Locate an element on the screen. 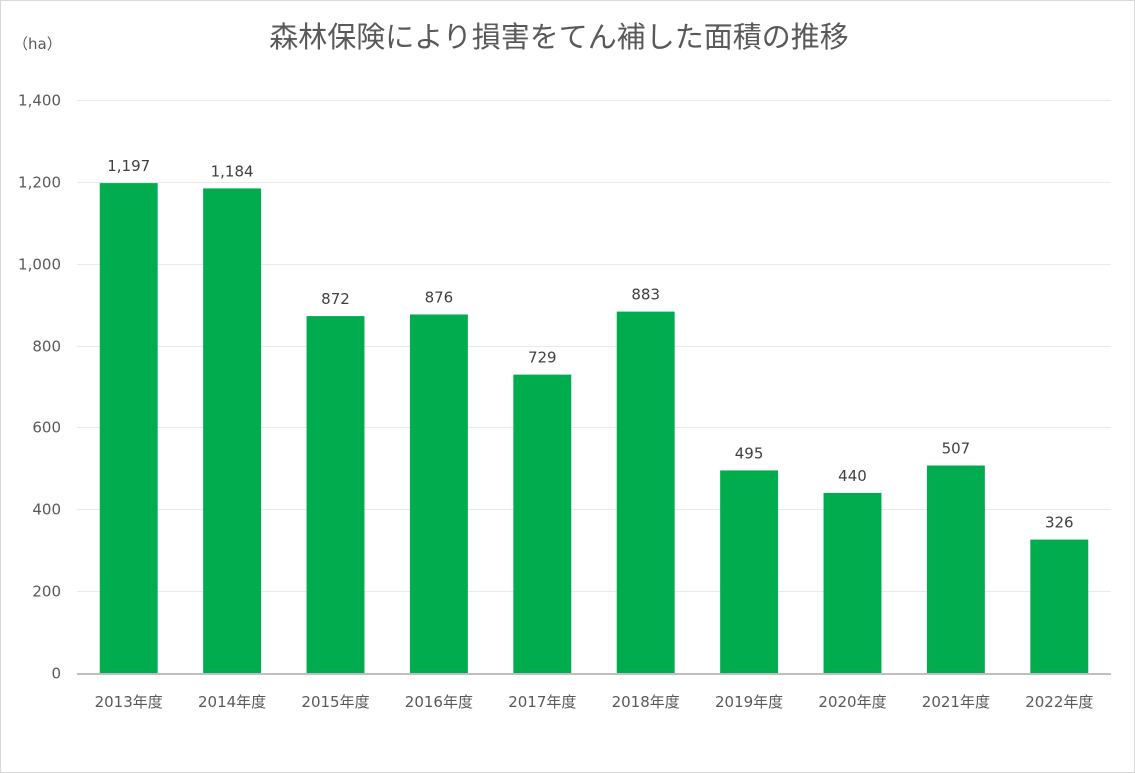 This screenshot has width=1135, height=773. x-tick-label: 2016年度 is located at coordinates (439, 702).